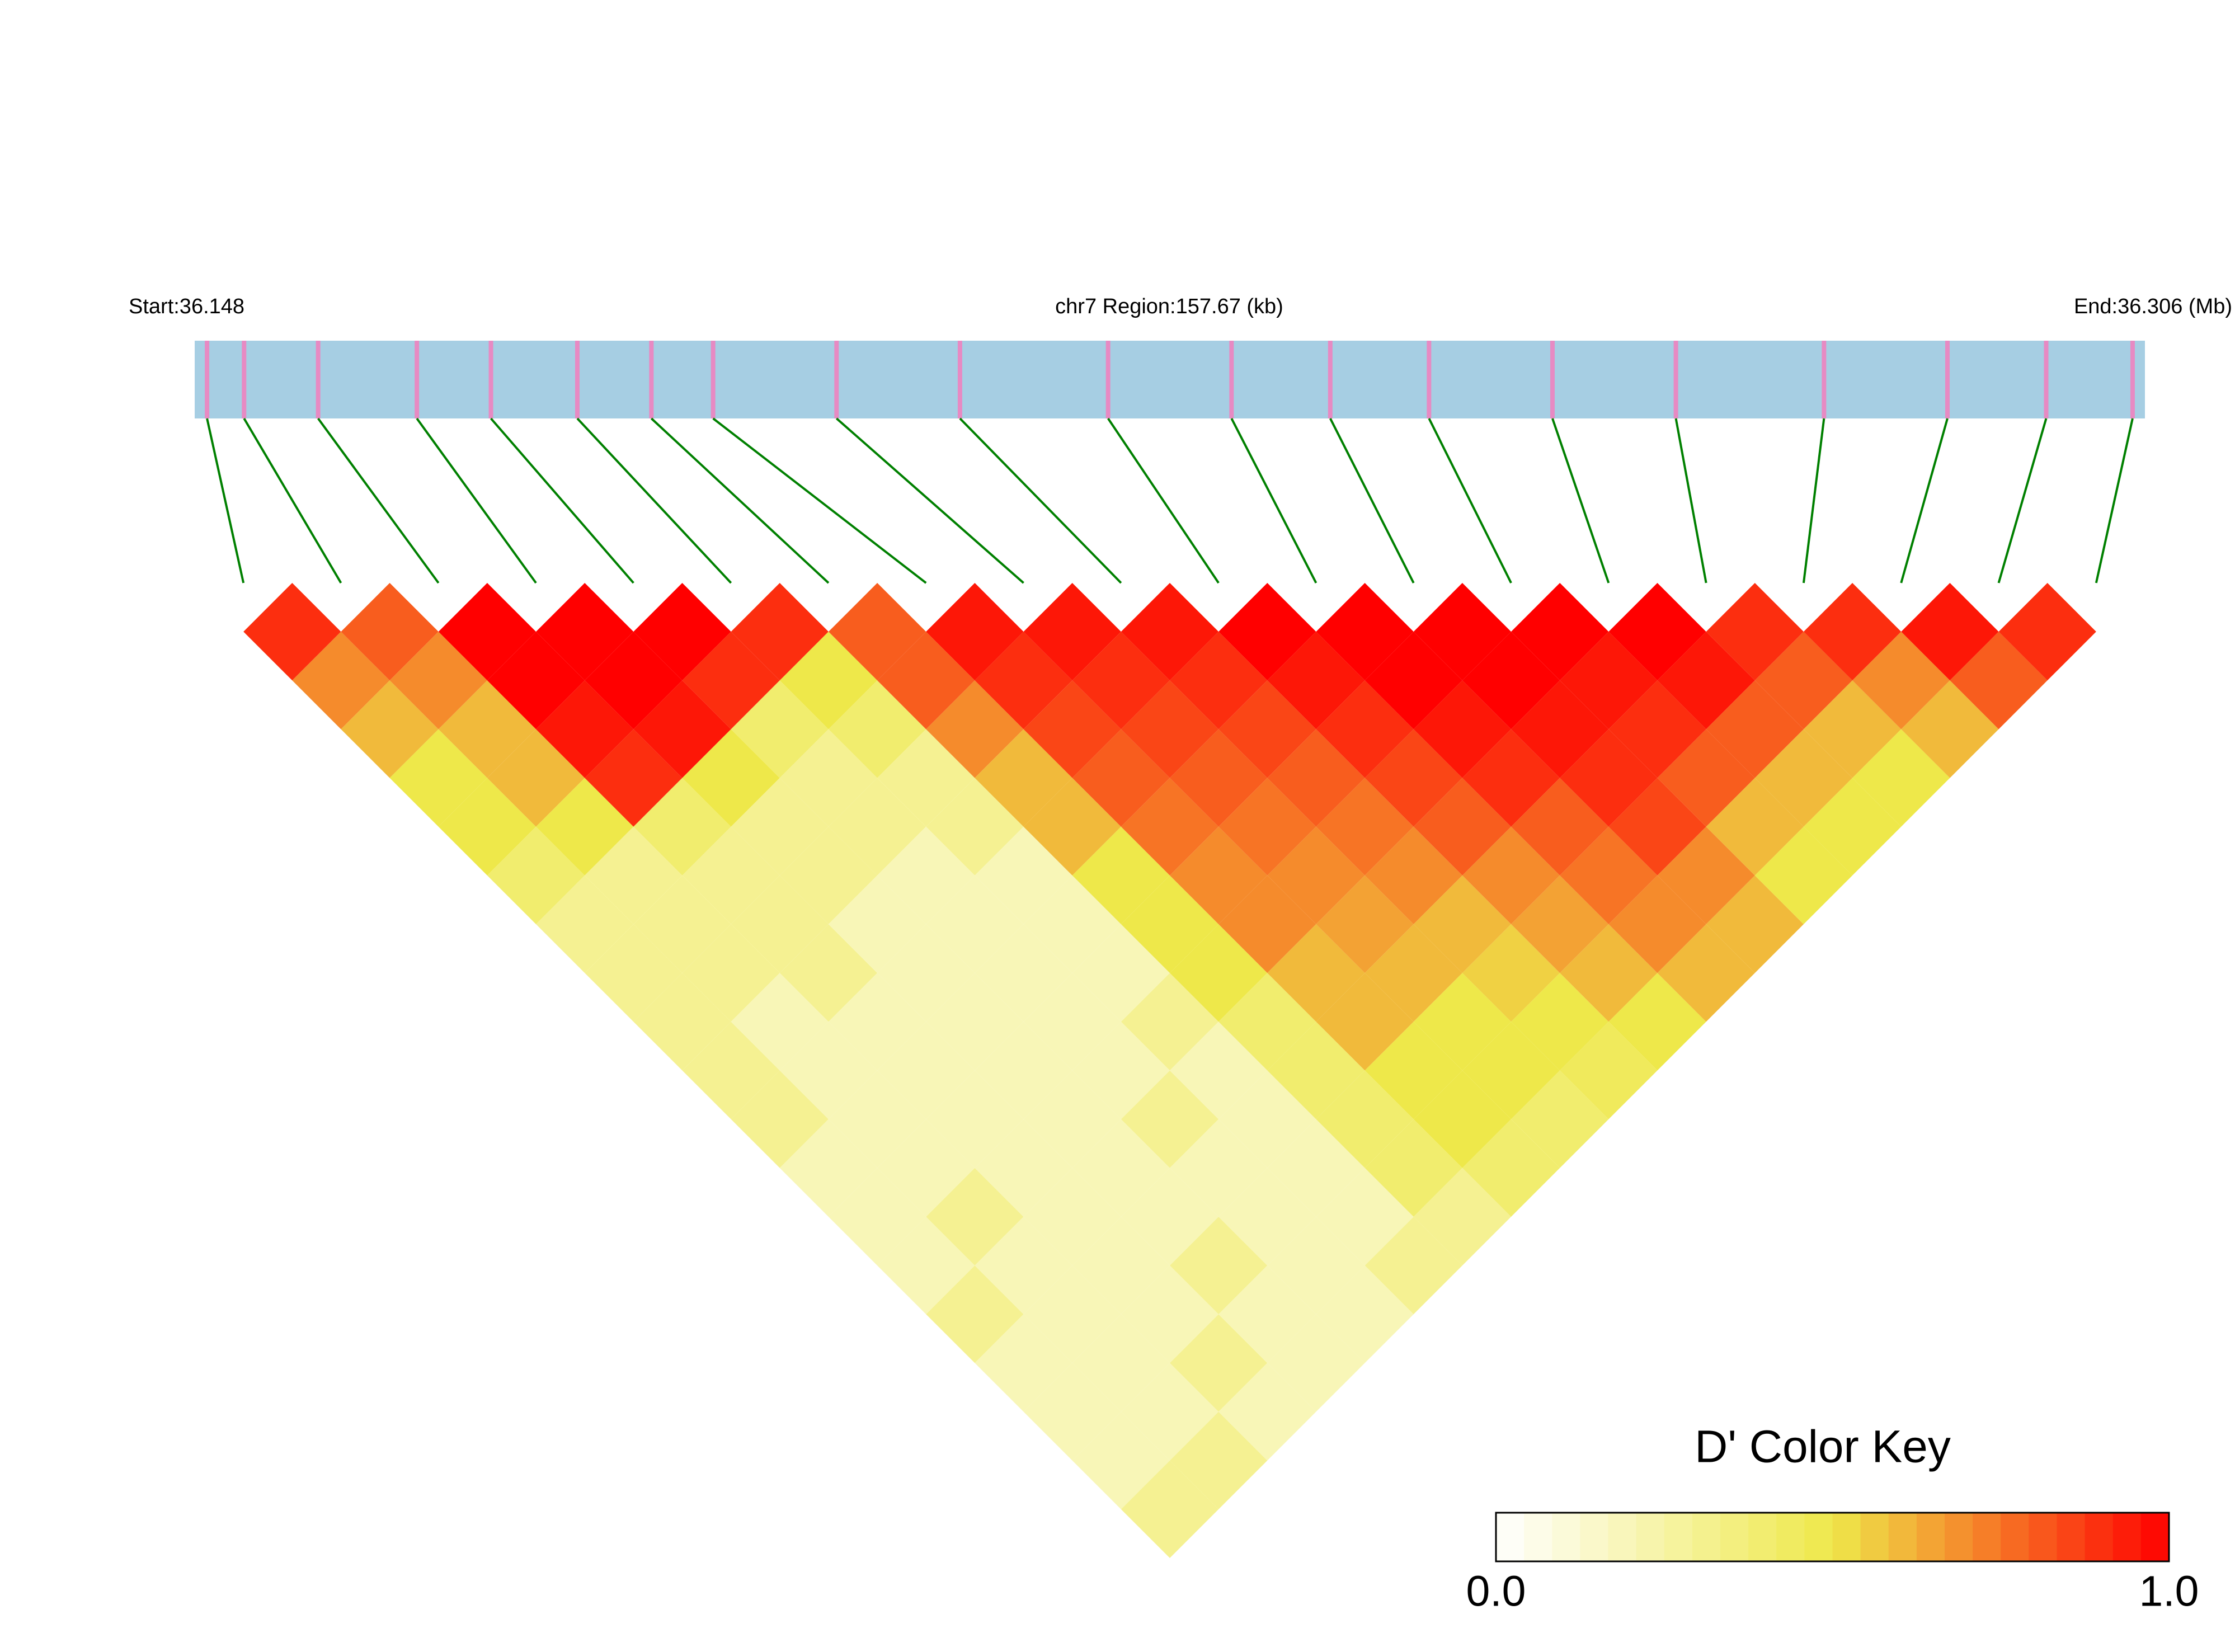 This screenshot has height=1652, width=2235. I want to click on region-label: chr7 Region:157.67 (kb), so click(1169, 306).